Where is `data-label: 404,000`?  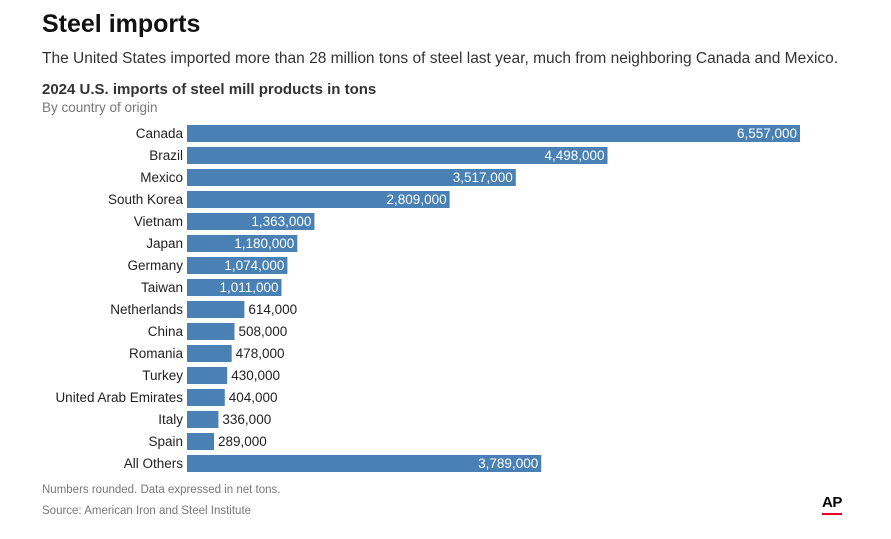
data-label: 404,000 is located at coordinates (253, 397).